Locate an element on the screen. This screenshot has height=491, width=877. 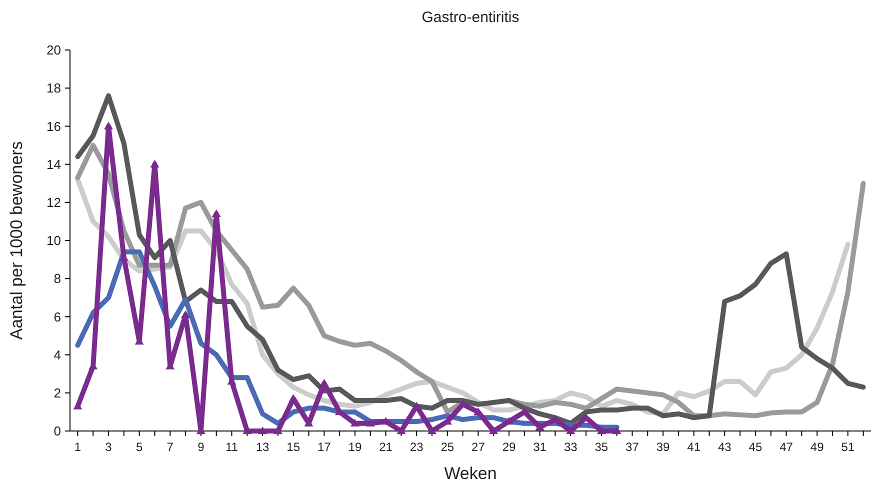
x-tick-label: 49 is located at coordinates (817, 447).